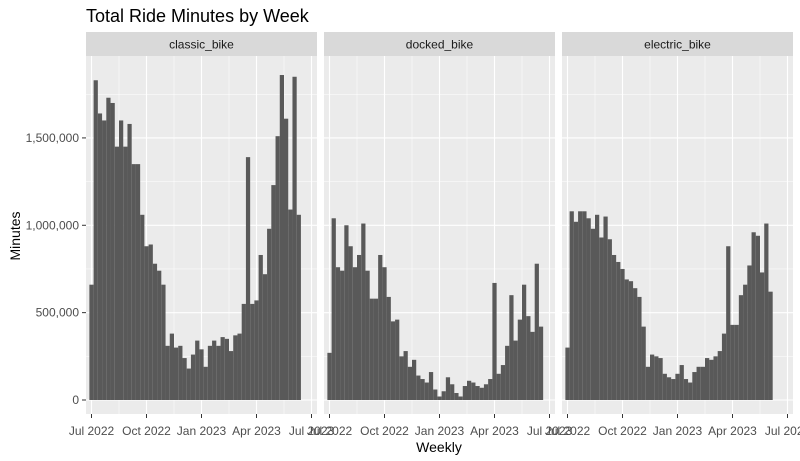 This screenshot has height=461, width=800. What do you see at coordinates (330, 431) in the screenshot?
I see `x-tick-label: Jul 2022` at bounding box center [330, 431].